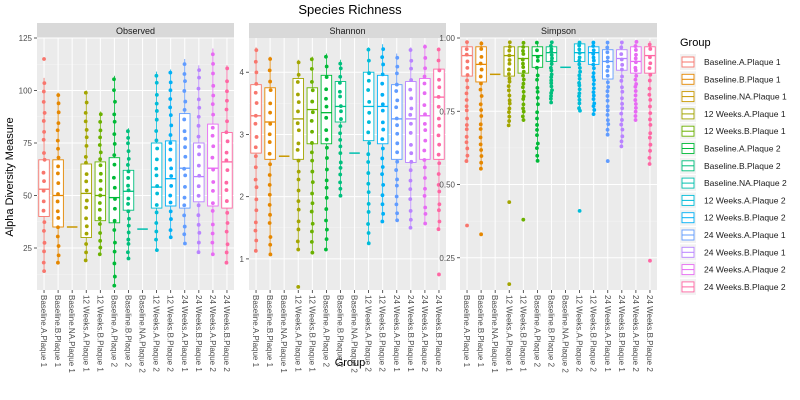  Describe the element at coordinates (410, 333) in the screenshot. I see `x-tick-label: 24 Weeks.B.Plaque 1` at that location.